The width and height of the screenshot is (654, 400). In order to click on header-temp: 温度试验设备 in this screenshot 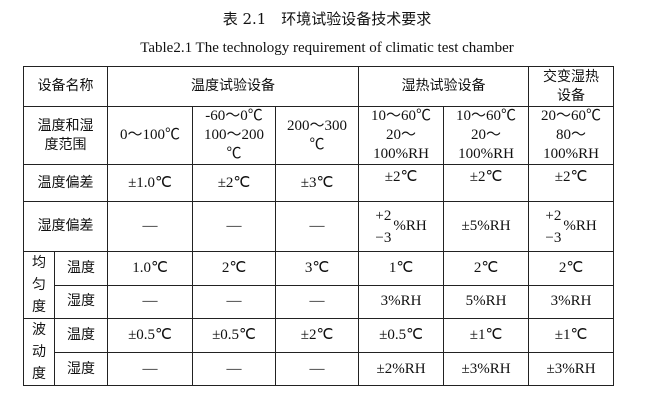, I will do `click(233, 86)`.